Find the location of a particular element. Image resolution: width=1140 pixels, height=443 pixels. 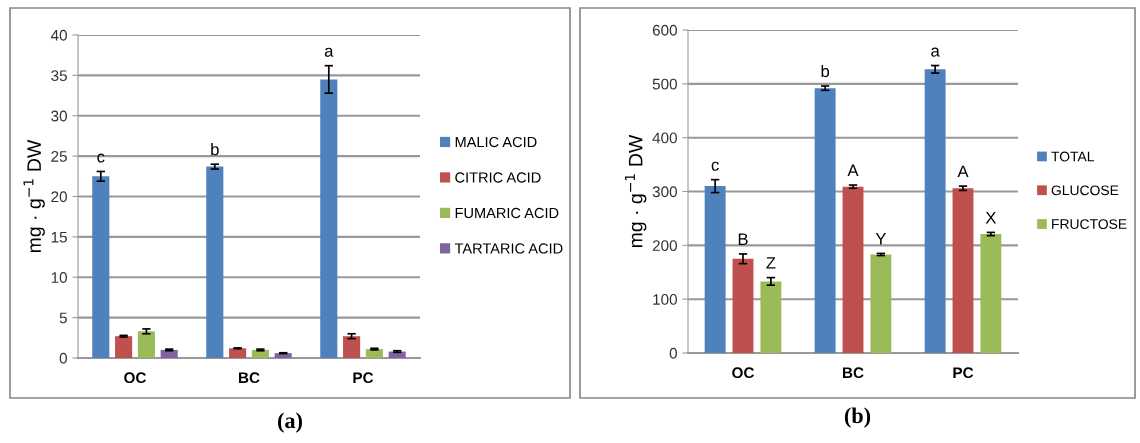

data-label: X is located at coordinates (991, 217).